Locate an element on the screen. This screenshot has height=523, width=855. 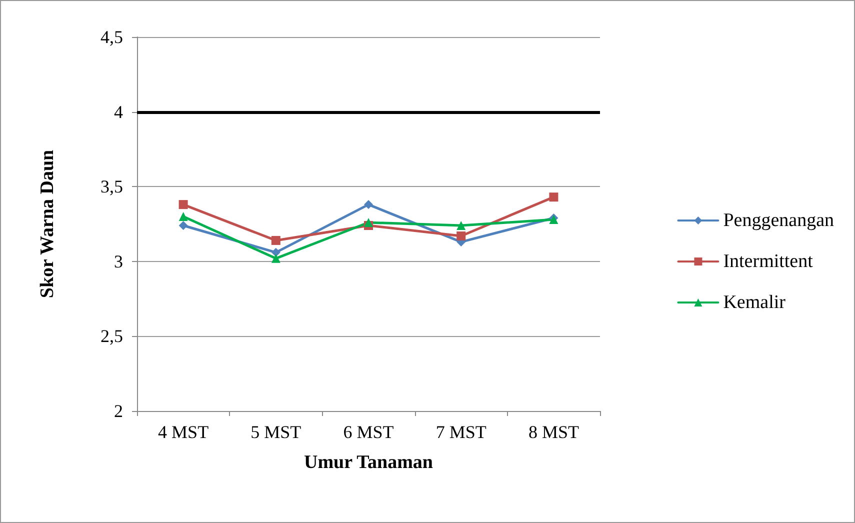
legend-label: Penggenangan is located at coordinates (778, 220).